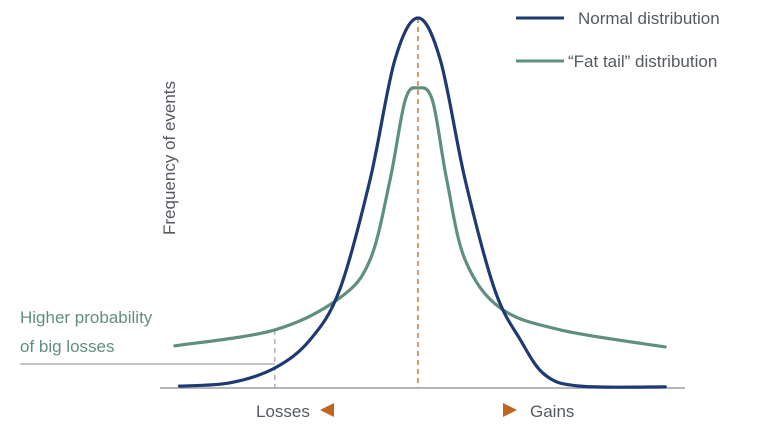 This screenshot has width=777, height=424. What do you see at coordinates (642, 61) in the screenshot?
I see `legend-label-fat-tail: “Fat tail” distribution` at bounding box center [642, 61].